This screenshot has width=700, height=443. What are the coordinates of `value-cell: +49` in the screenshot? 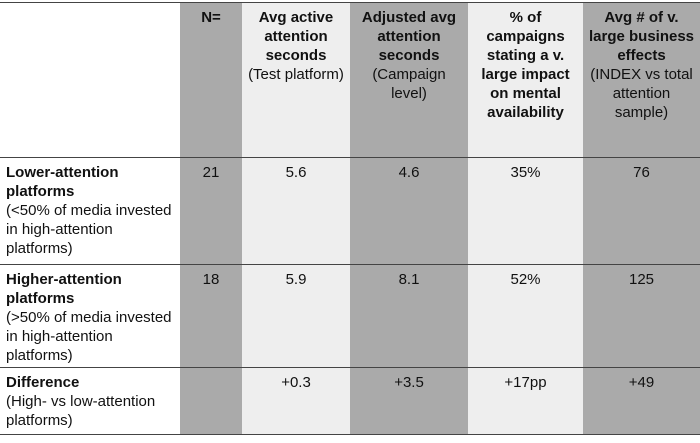 It's located at (641, 401).